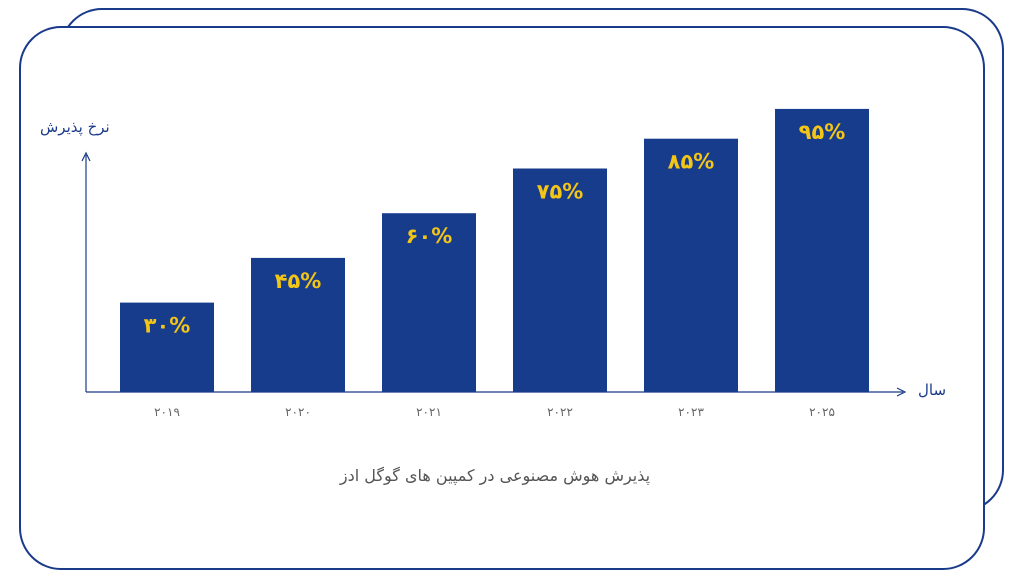  What do you see at coordinates (298, 281) in the screenshot?
I see `bar-value-label: ۴۵%` at bounding box center [298, 281].